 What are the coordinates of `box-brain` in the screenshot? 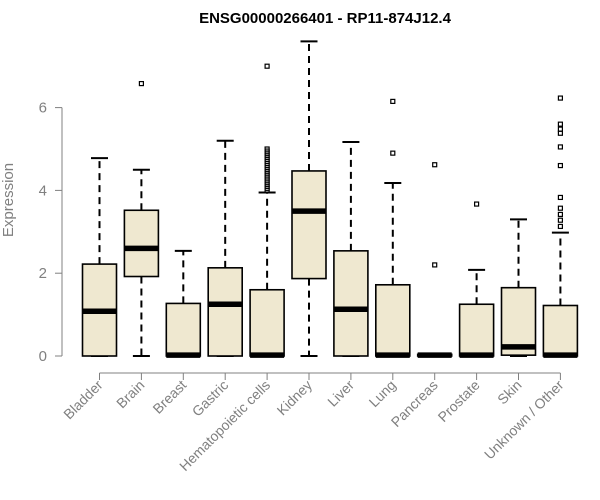 It's located at (141, 218).